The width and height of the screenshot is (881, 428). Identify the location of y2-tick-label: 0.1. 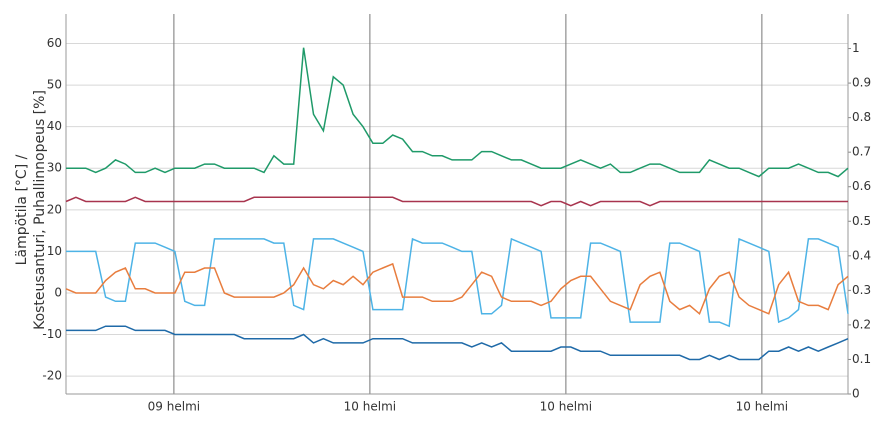
(861, 359).